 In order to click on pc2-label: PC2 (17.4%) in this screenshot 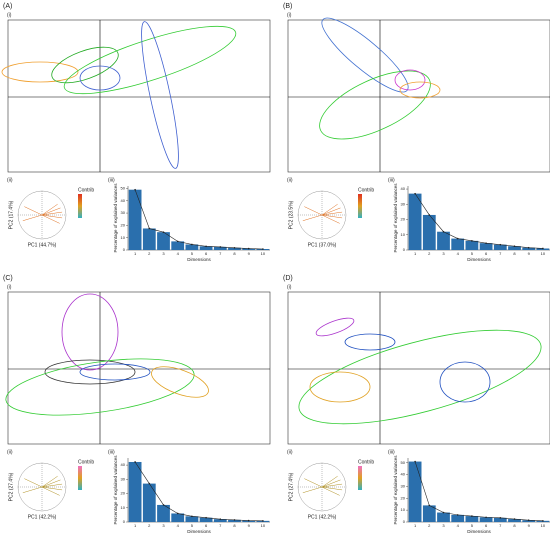, I will do `click(11, 214)`.